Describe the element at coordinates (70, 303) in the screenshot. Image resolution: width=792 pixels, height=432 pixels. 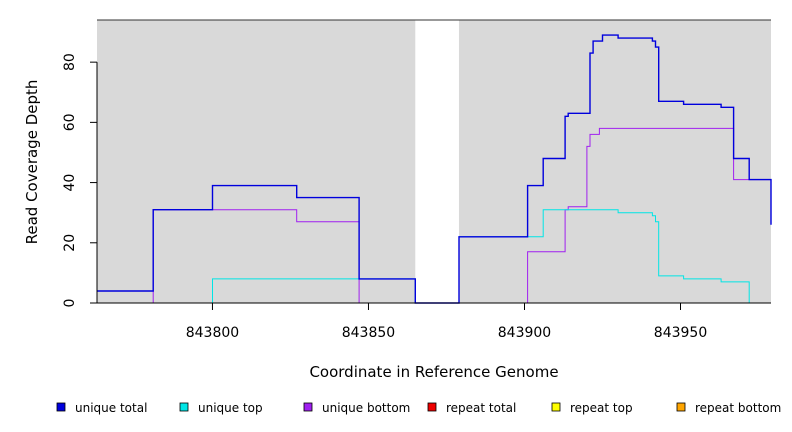
I see `y-tick-label: 0` at that location.